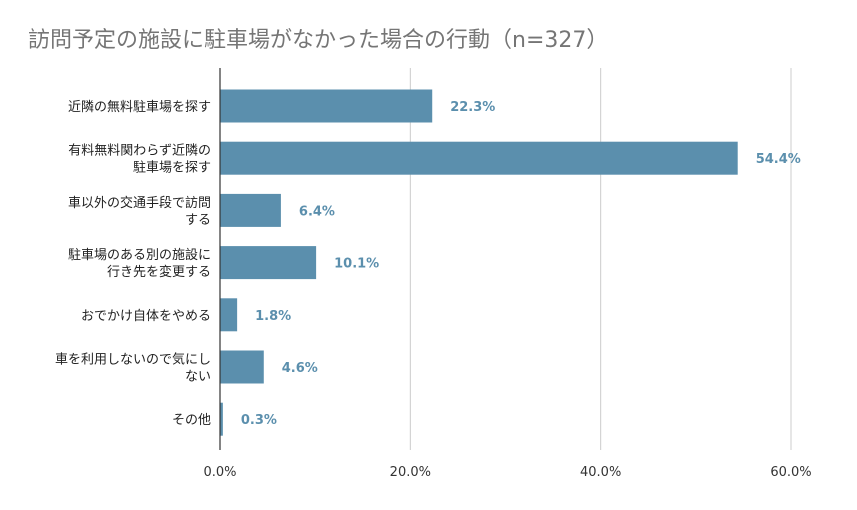 This screenshot has width=857, height=510. I want to click on data-label: 10.1%, so click(356, 264).